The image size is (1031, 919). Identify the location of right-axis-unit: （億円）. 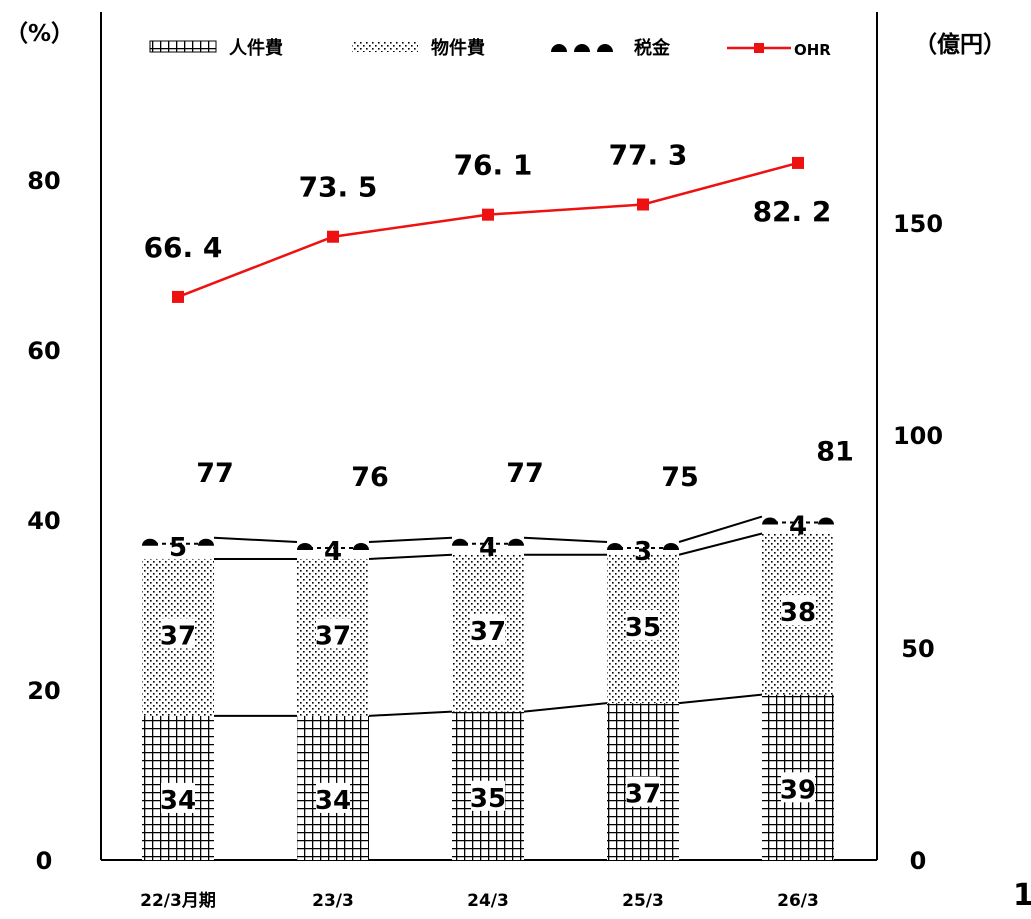
(960, 44).